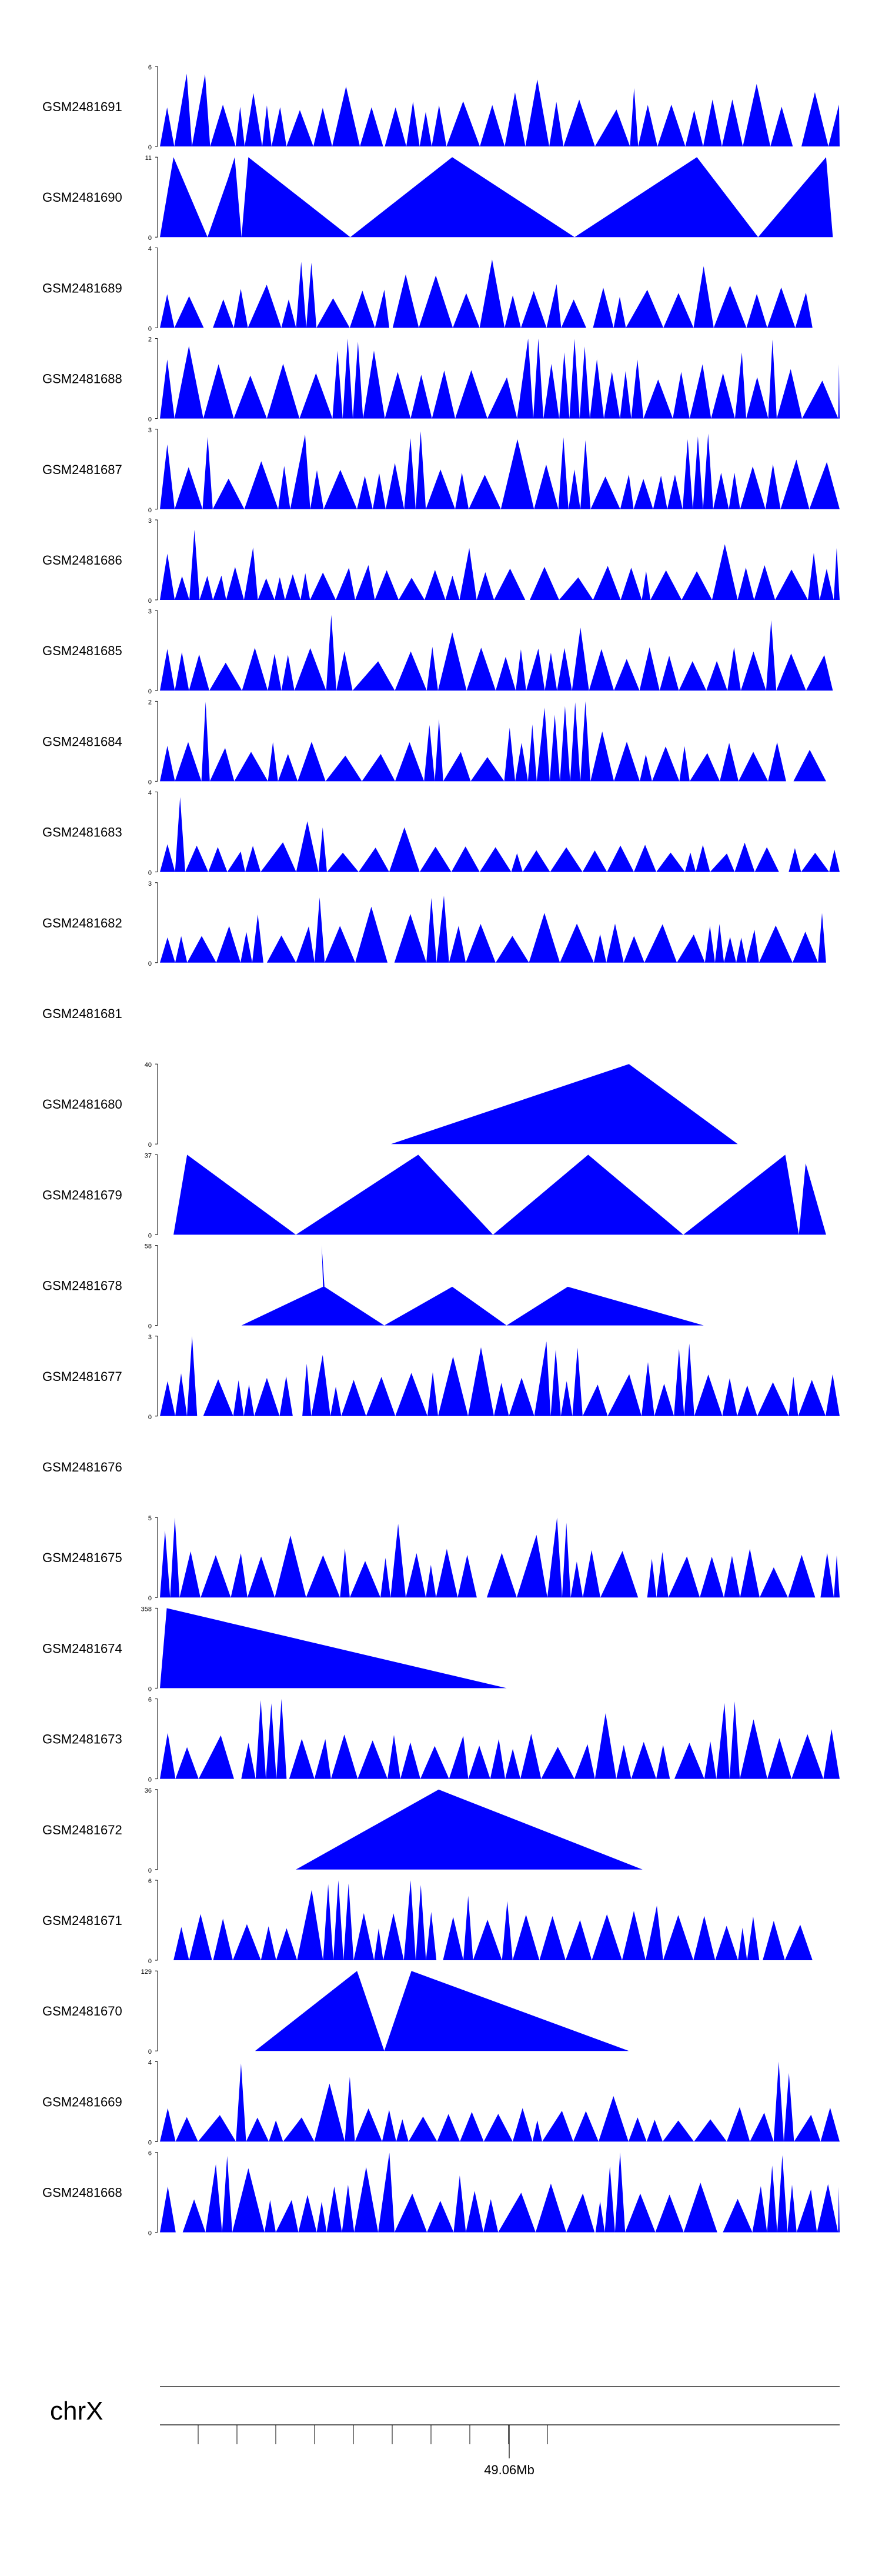 The height and width of the screenshot is (2576, 882). I want to click on track-GSM2481687: GSM2481687 3 0, so click(441, 470).